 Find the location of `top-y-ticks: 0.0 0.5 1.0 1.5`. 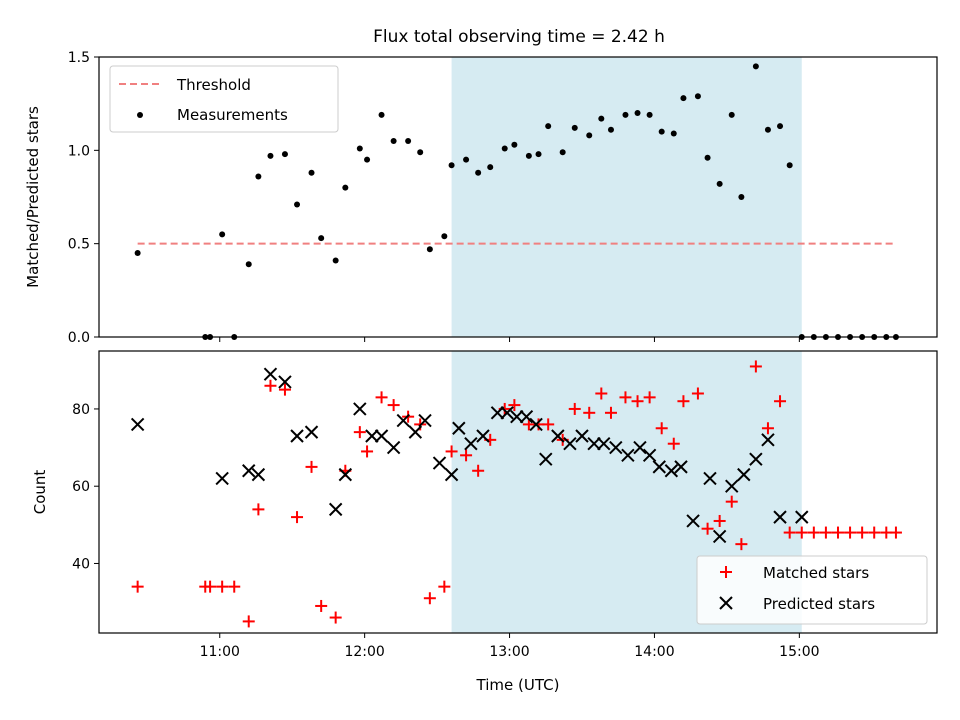

top-y-ticks: 0.0 0.5 1.0 1.5 is located at coordinates (83, 198).